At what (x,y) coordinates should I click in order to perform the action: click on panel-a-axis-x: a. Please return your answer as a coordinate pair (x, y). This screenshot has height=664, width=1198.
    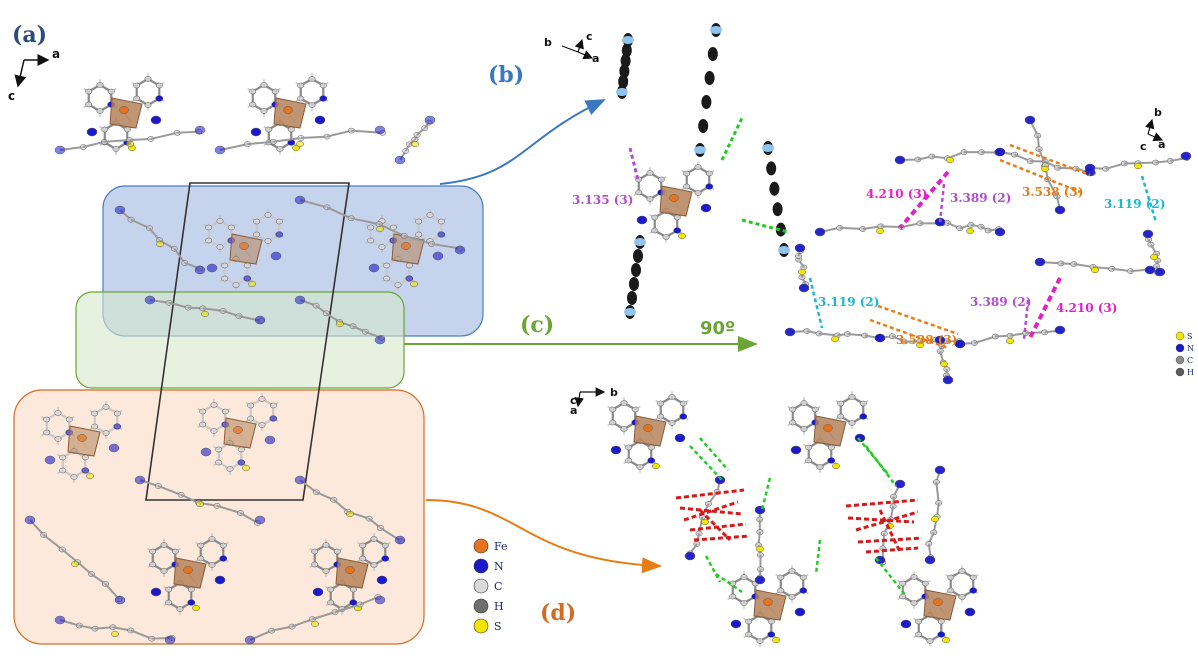
    Looking at the image, I should click on (56, 54).